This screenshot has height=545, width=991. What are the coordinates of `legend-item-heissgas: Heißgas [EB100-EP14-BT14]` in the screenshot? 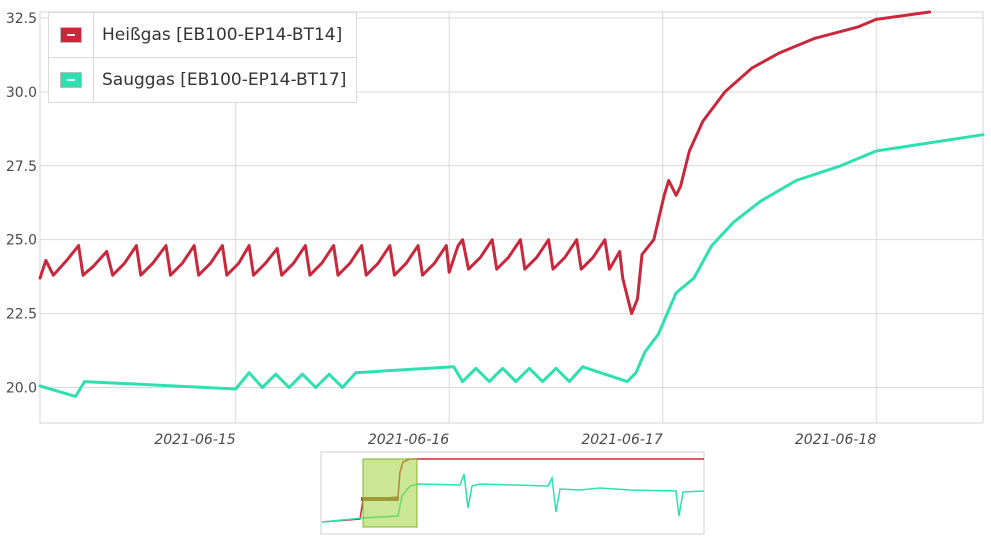 It's located at (202, 35).